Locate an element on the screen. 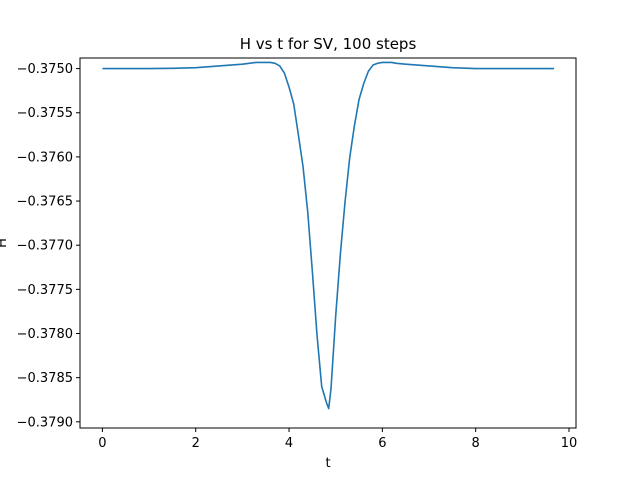 The width and height of the screenshot is (640, 480). y-axis-label: H is located at coordinates (5, 243).